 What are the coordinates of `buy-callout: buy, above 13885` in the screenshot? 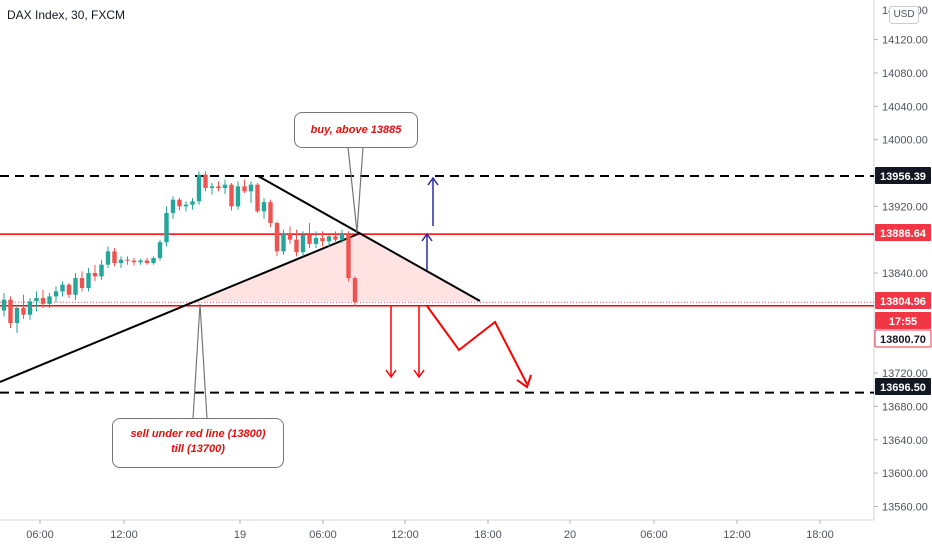 It's located at (356, 130).